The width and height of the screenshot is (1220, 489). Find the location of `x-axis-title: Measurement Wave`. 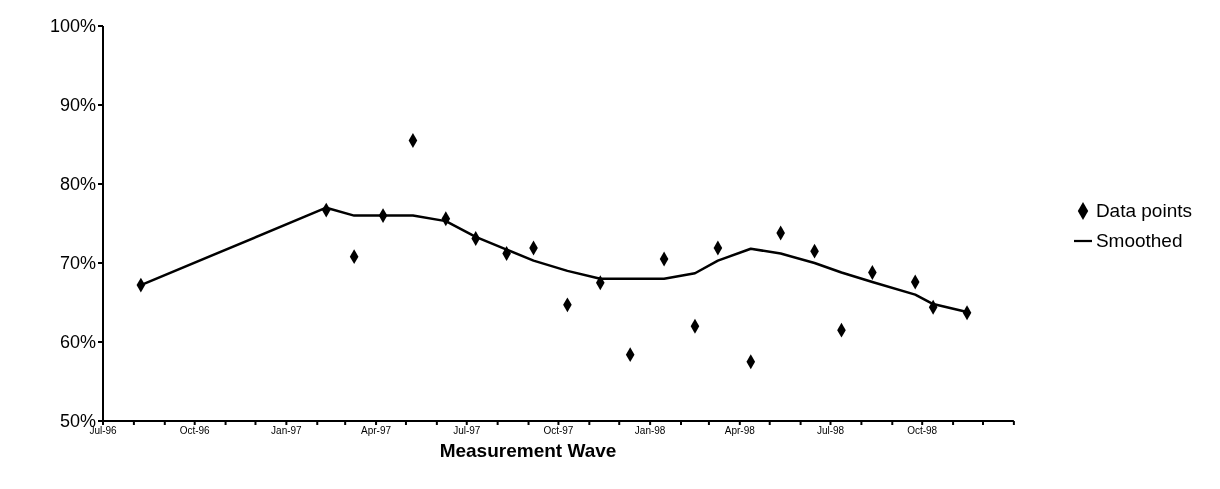

x-axis-title: Measurement Wave is located at coordinates (528, 451).